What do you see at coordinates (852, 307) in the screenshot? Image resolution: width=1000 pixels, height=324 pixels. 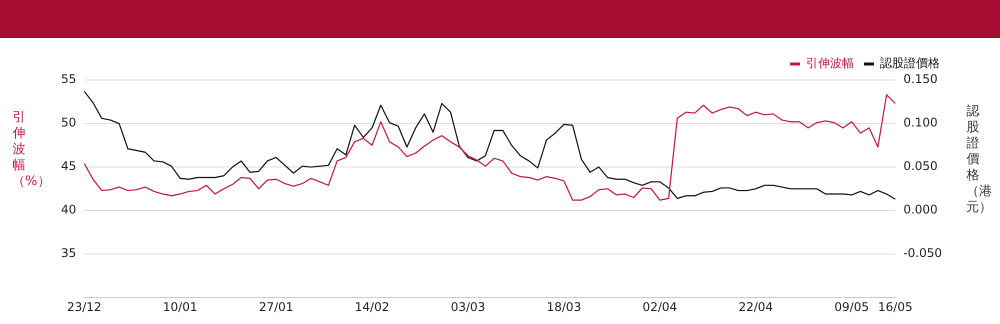 I see `x-tick-label: 09/05` at bounding box center [852, 307].